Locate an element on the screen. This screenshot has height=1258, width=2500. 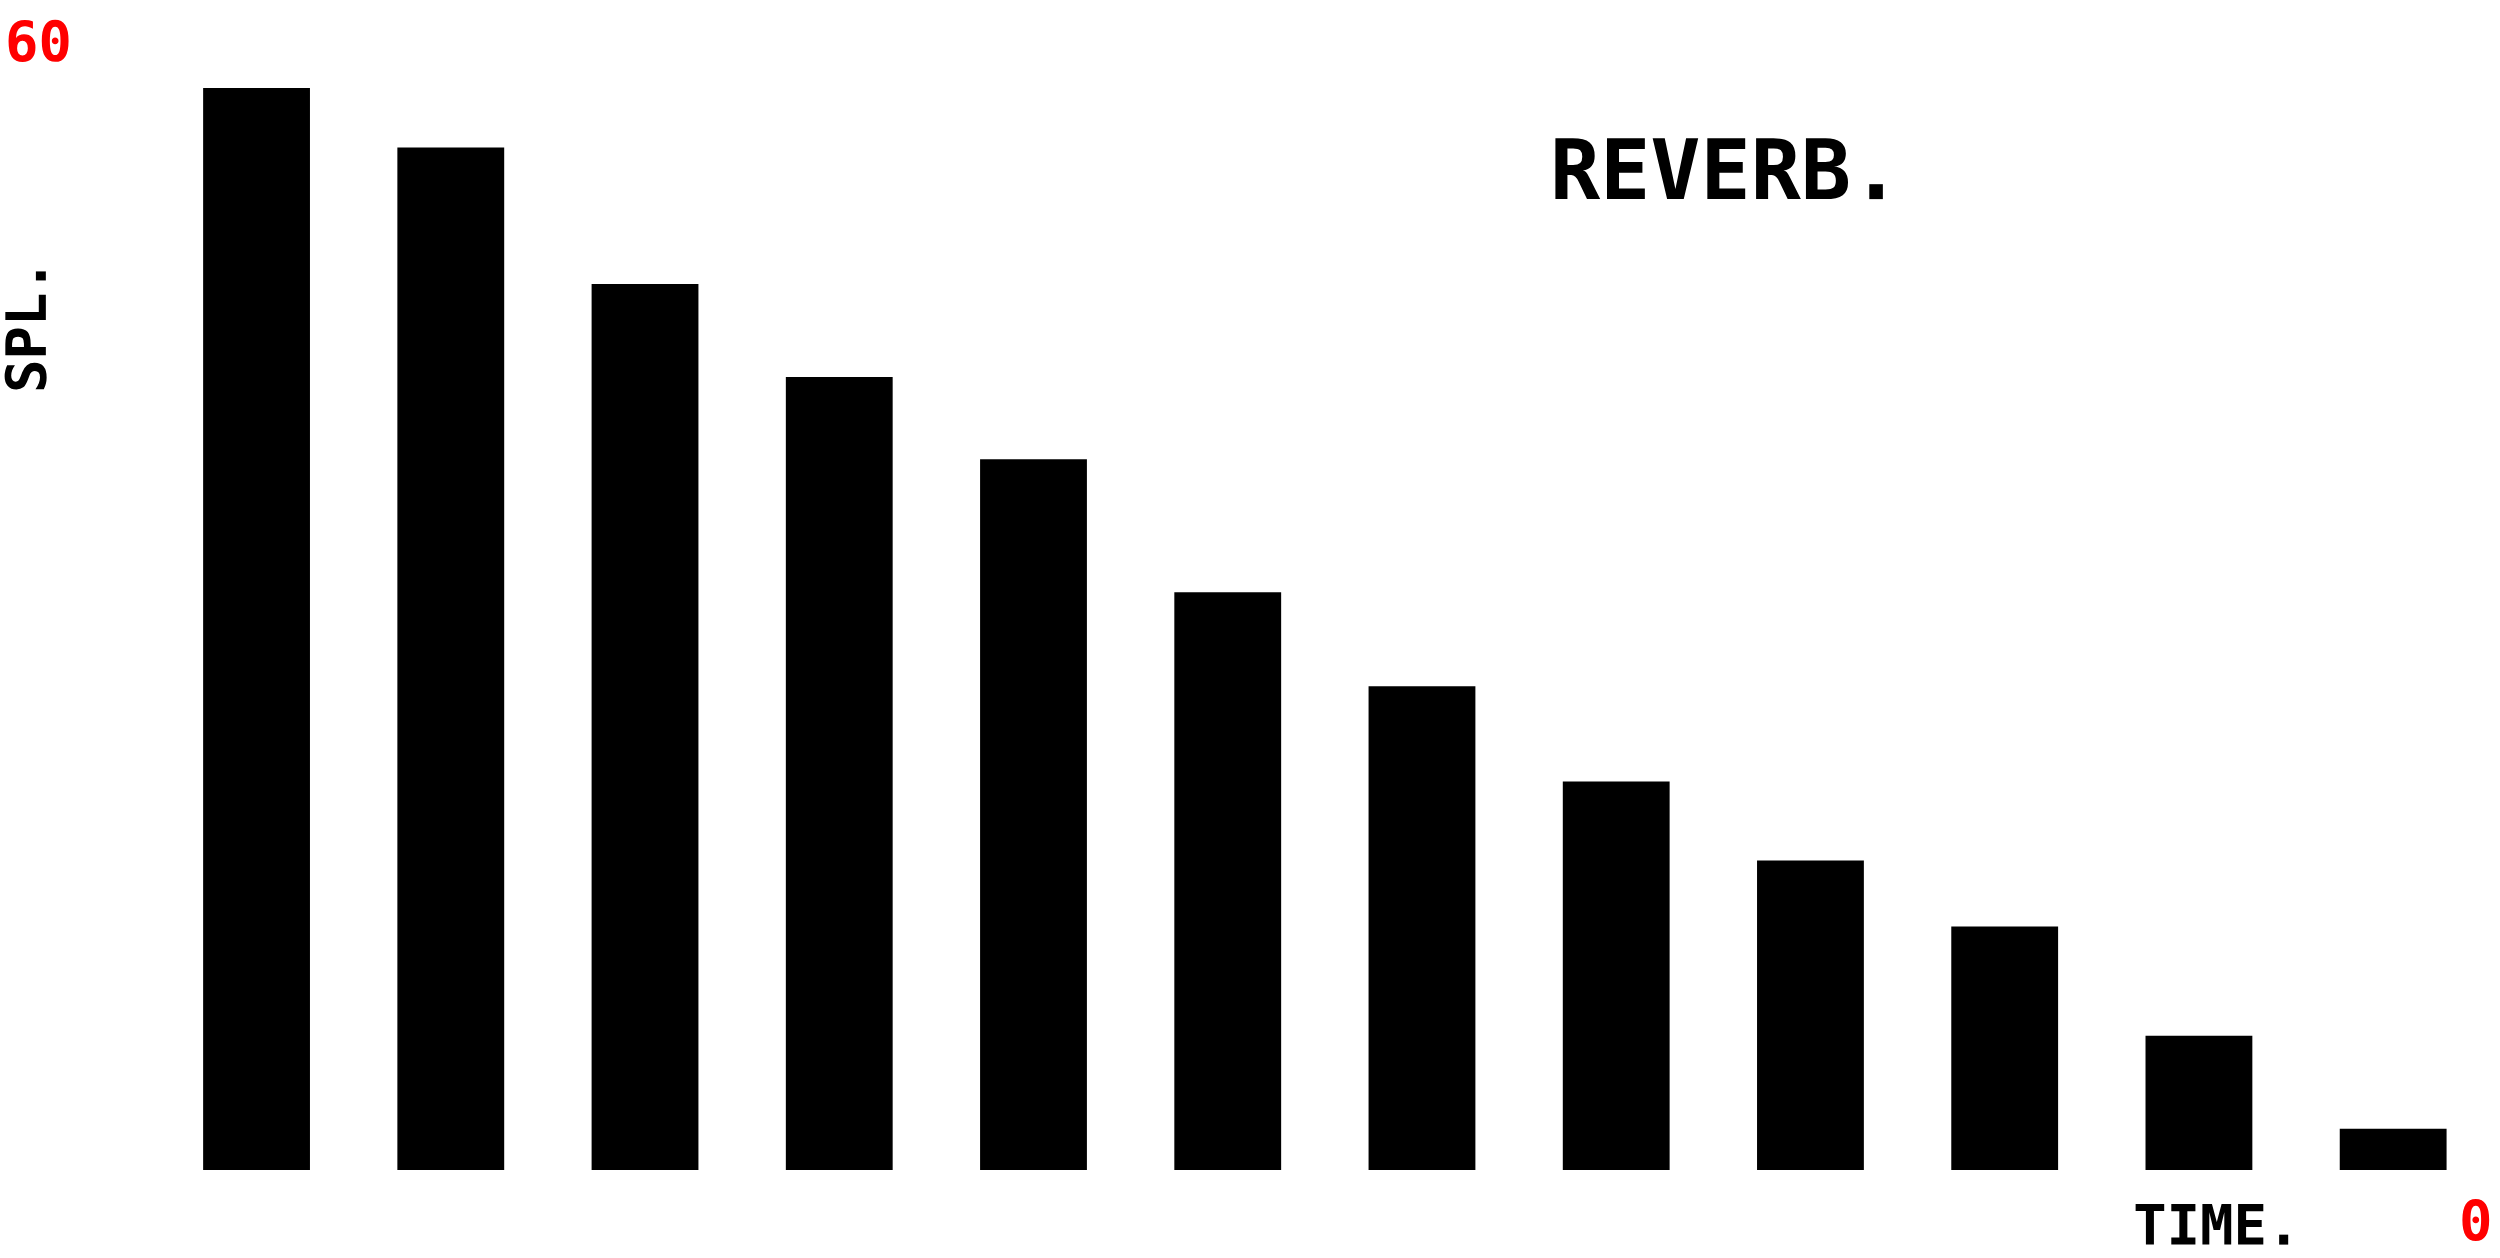
y-axis-title: SPL. is located at coordinates (25, 330).